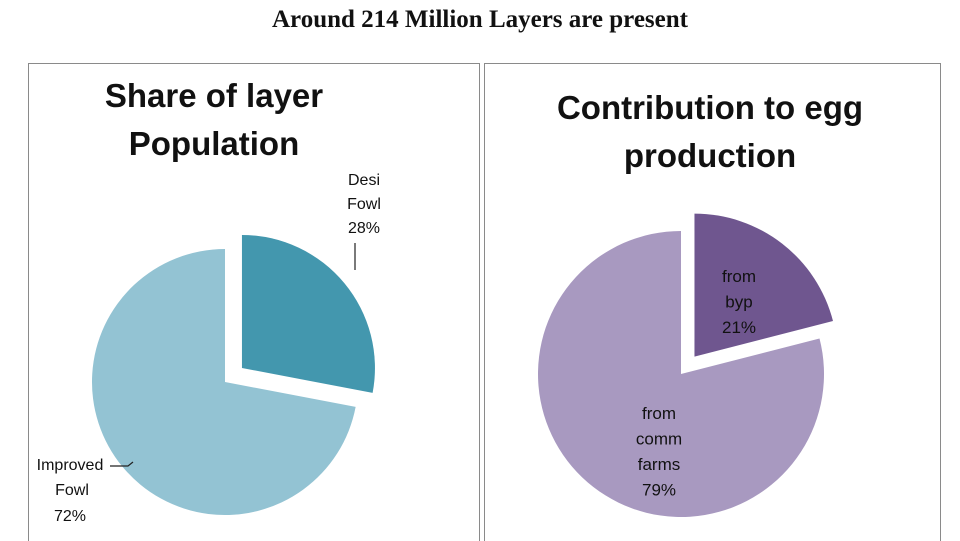 The height and width of the screenshot is (541, 960). Describe the element at coordinates (364, 228) in the screenshot. I see `slice-value-label: 28%` at that location.